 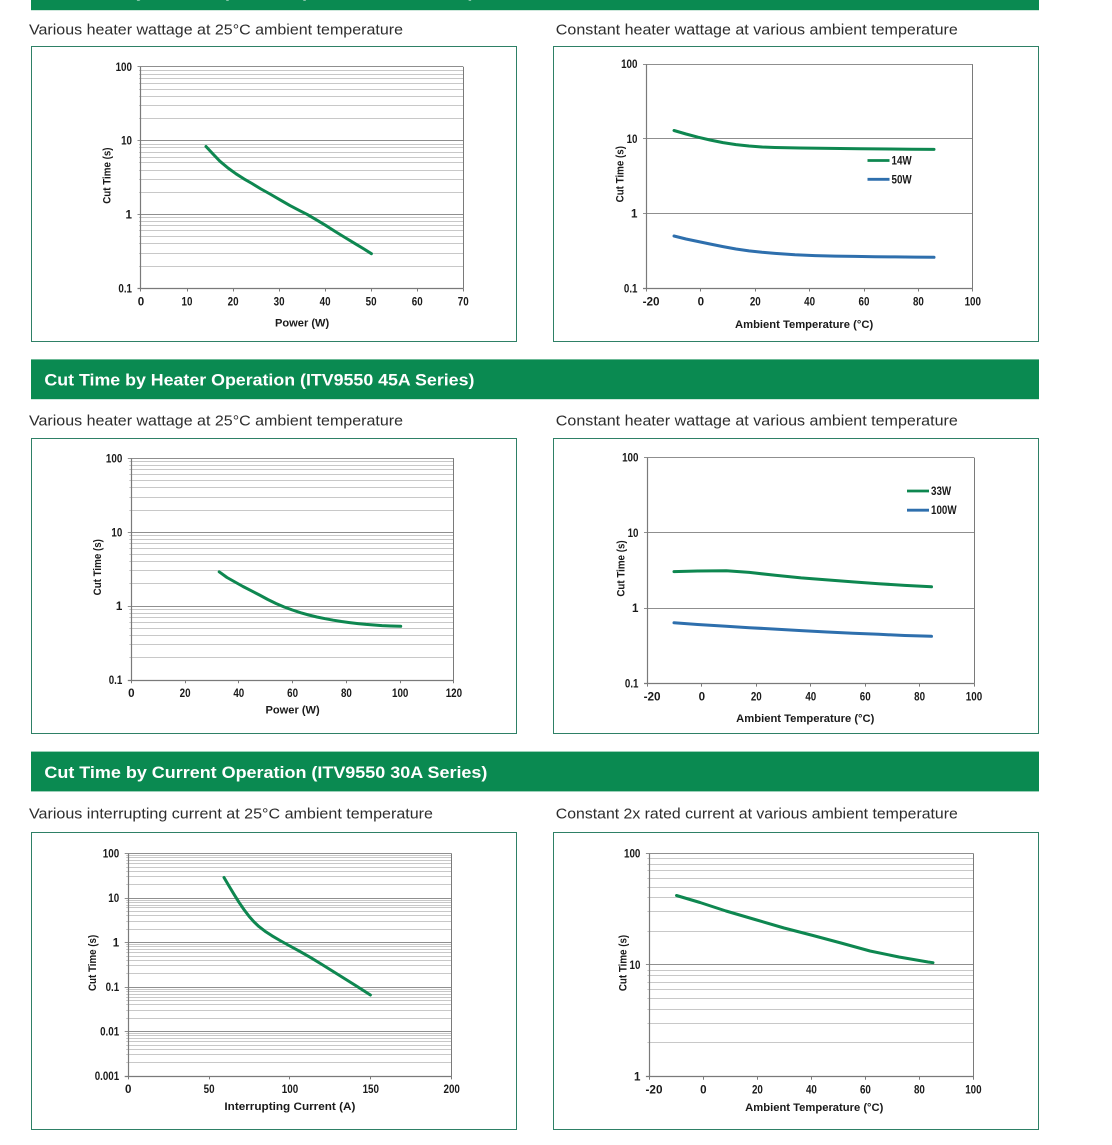 What do you see at coordinates (941, 491) in the screenshot?
I see `svg-text: 33W` at bounding box center [941, 491].